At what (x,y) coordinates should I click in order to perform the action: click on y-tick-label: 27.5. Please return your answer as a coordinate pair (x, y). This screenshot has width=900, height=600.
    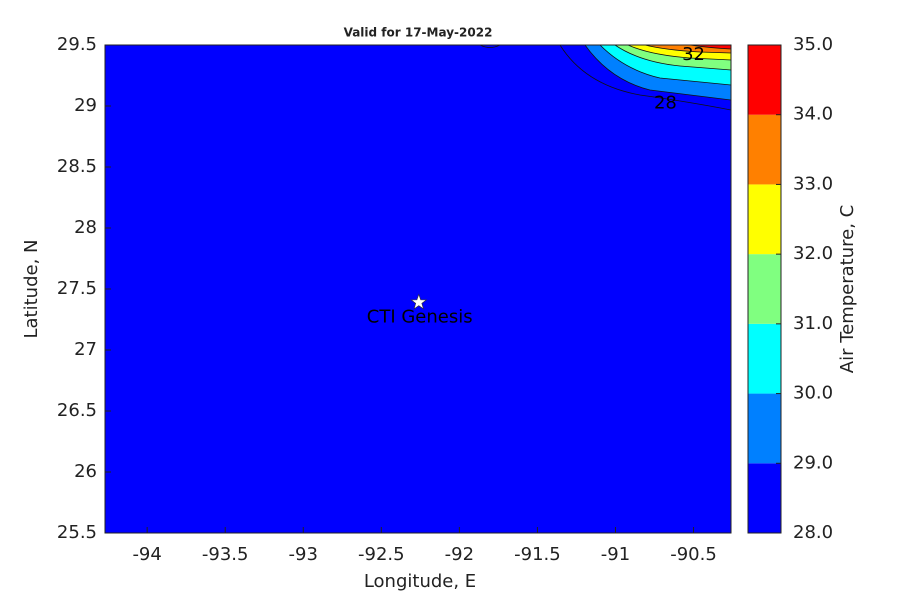
    Looking at the image, I should click on (77, 288).